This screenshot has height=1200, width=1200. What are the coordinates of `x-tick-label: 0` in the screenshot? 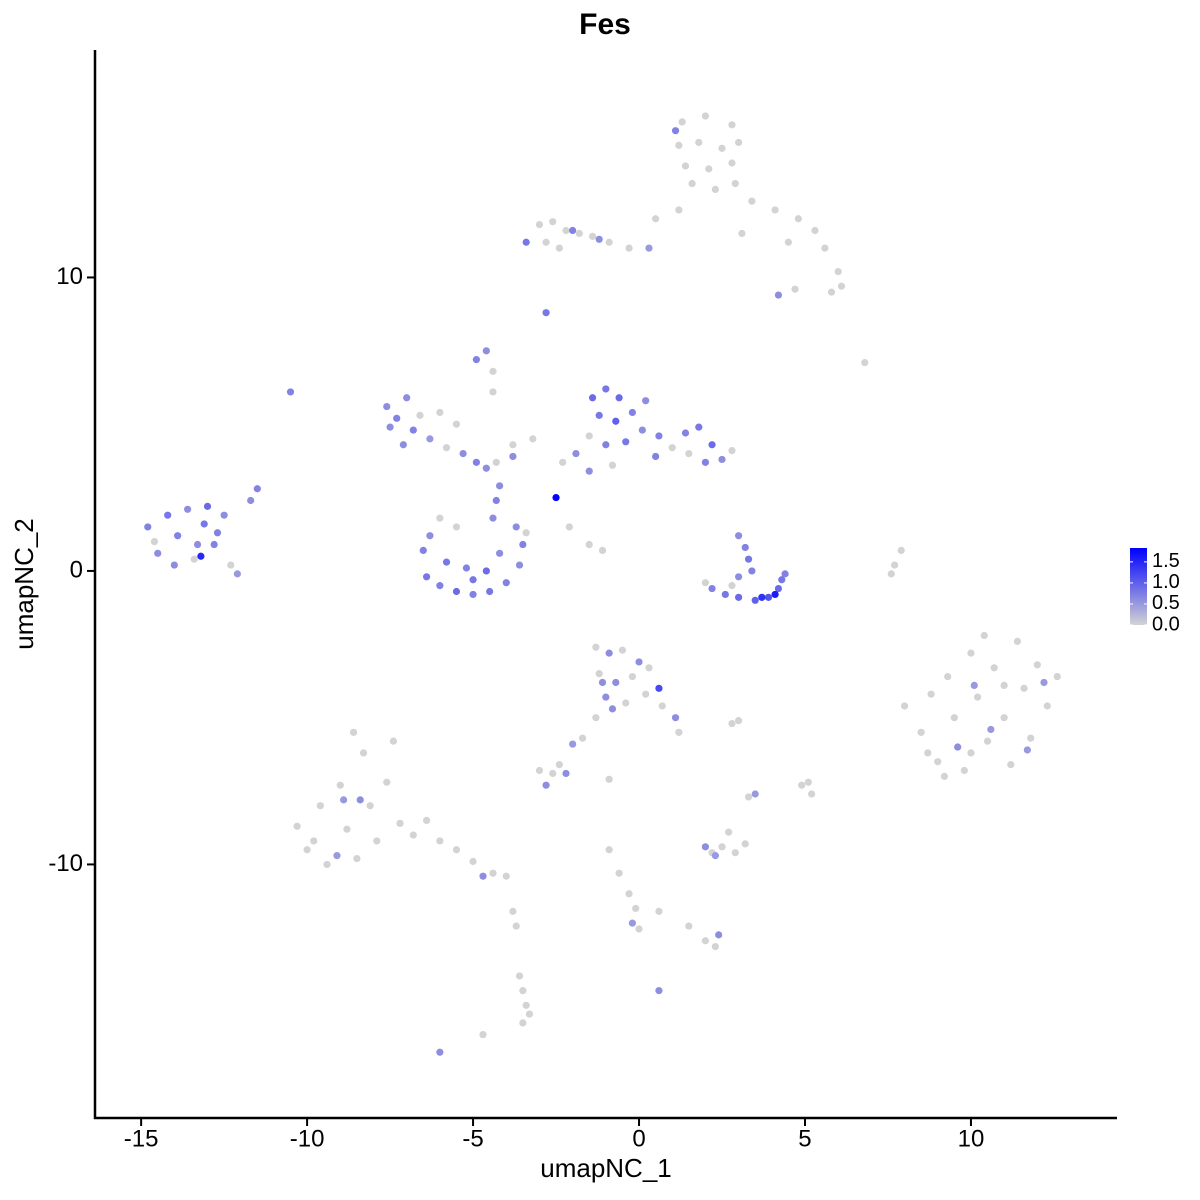 It's located at (638, 1138).